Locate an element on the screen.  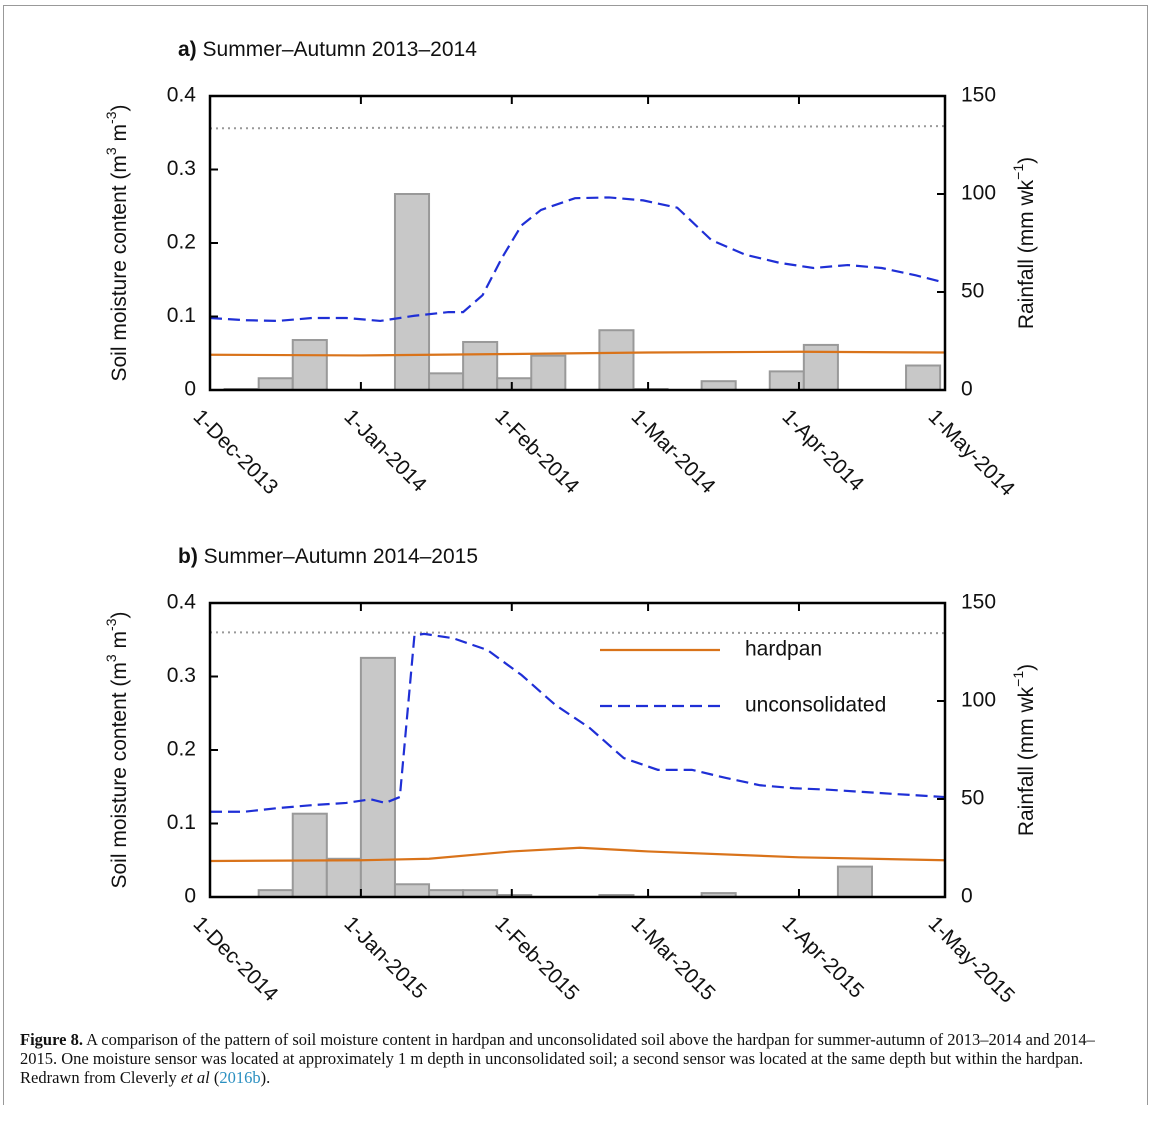
caption-text: ( is located at coordinates (214, 1077).